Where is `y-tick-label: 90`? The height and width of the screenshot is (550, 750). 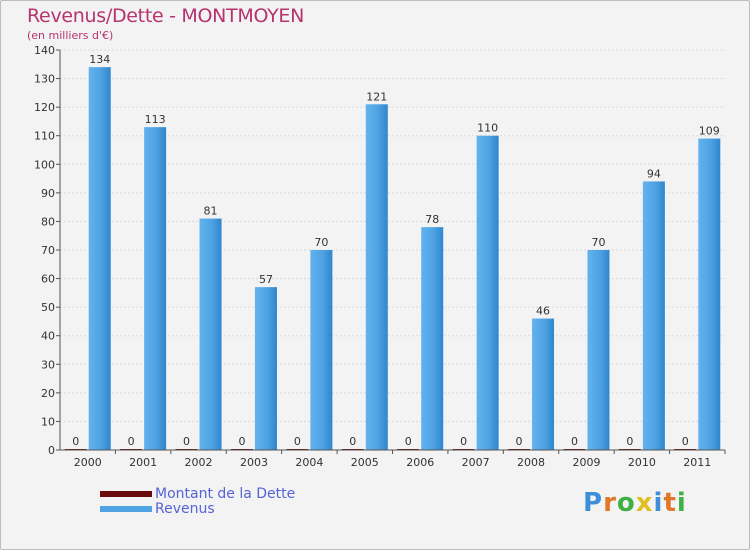 y-tick-label: 90 is located at coordinates (48, 193).